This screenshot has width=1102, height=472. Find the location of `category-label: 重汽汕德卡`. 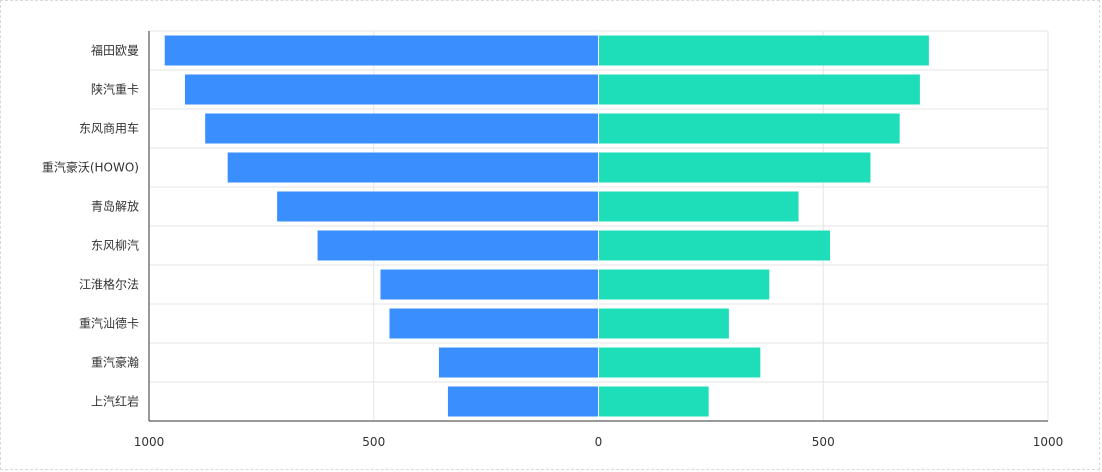

category-label: 重汽汕德卡 is located at coordinates (109, 323).